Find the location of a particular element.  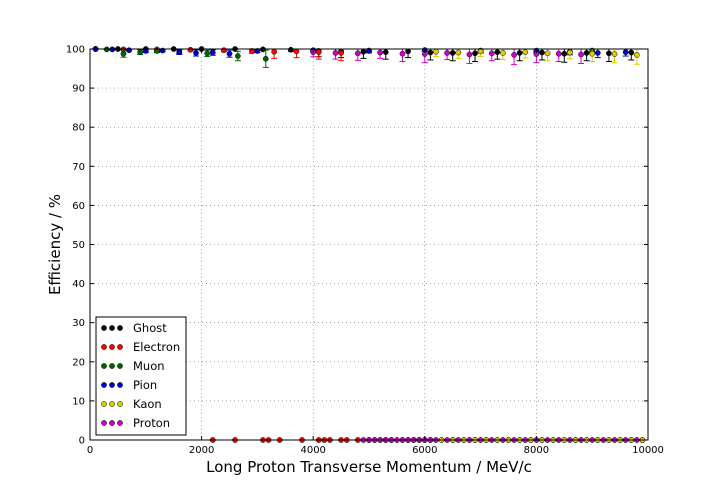

legend-label: Proton is located at coordinates (151, 423).